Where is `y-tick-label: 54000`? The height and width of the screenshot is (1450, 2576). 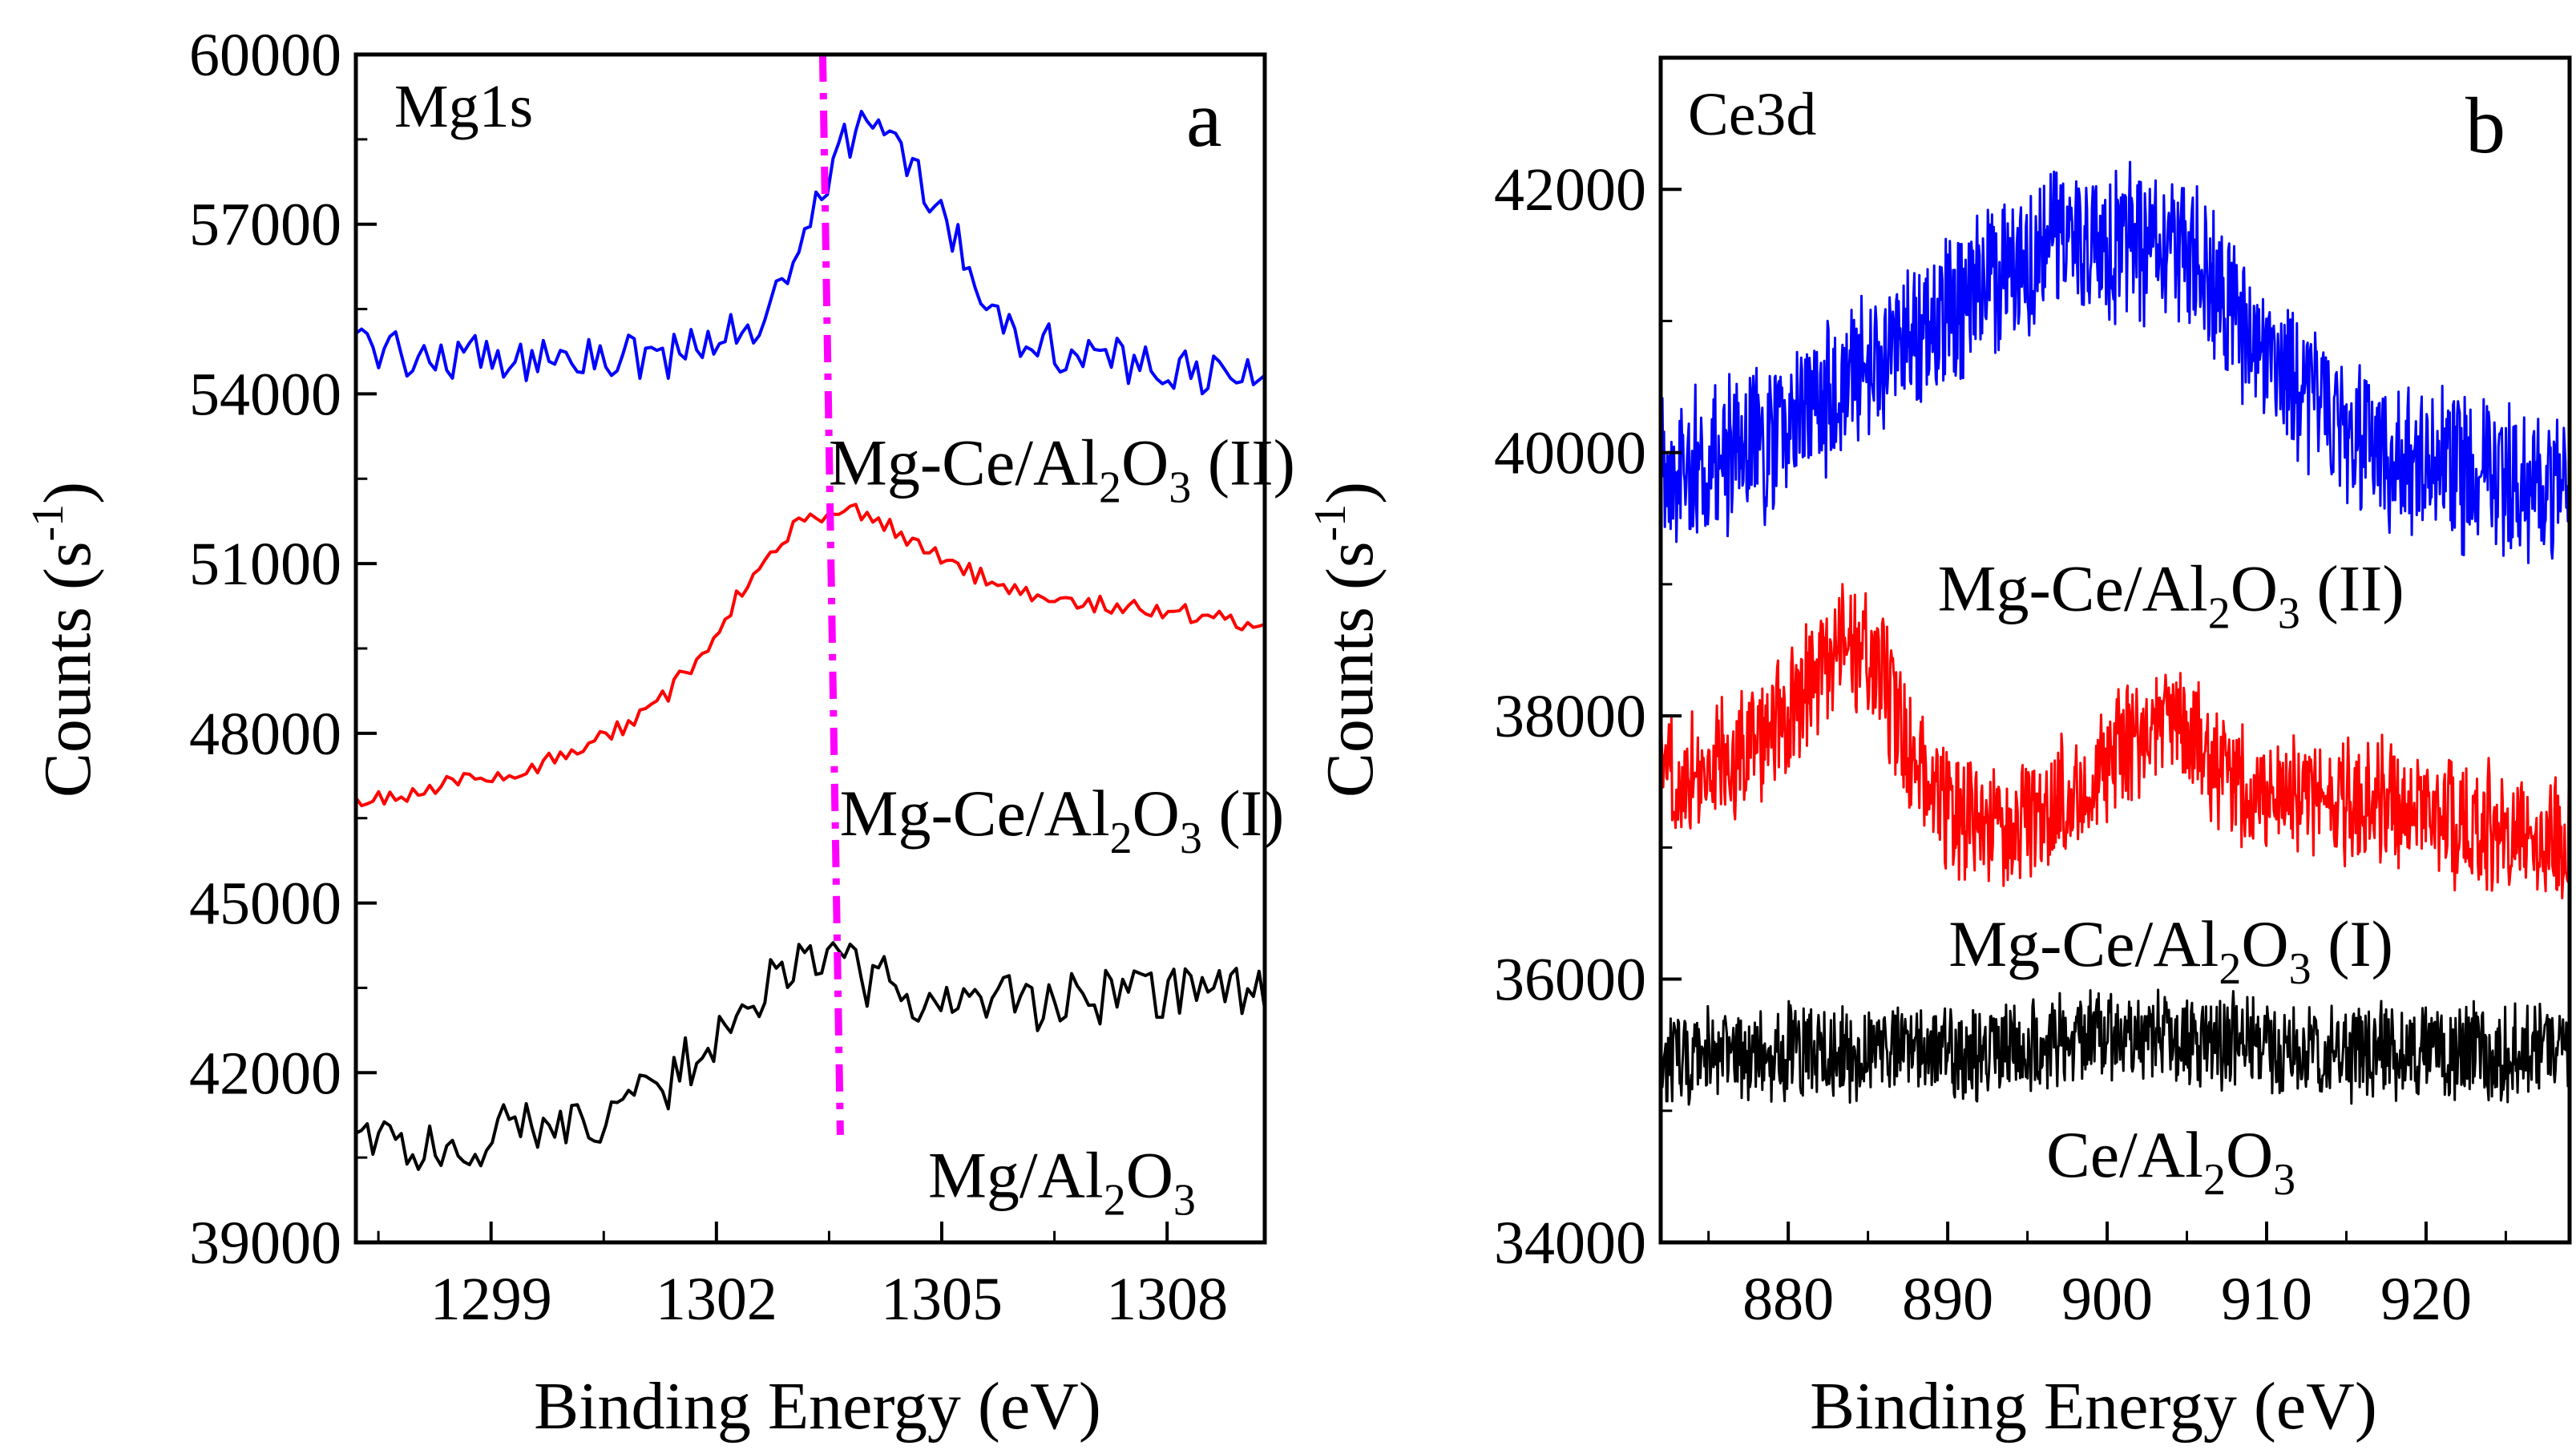 y-tick-label: 54000 is located at coordinates (265, 394).